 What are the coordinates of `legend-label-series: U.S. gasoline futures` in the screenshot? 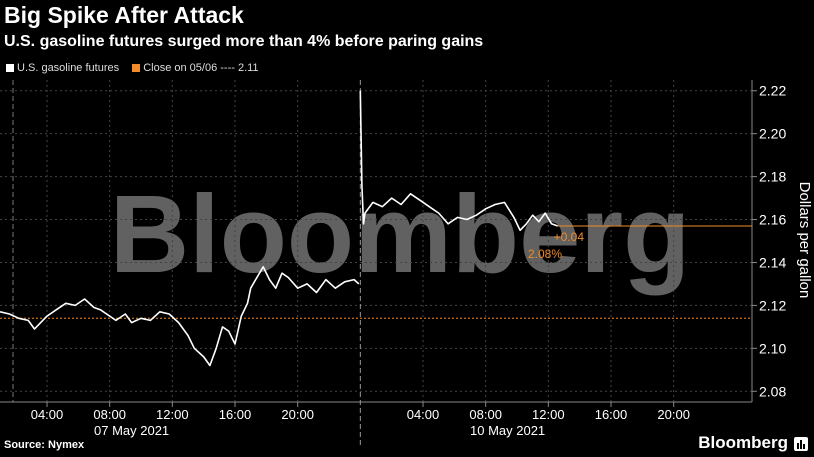 It's located at (68, 68).